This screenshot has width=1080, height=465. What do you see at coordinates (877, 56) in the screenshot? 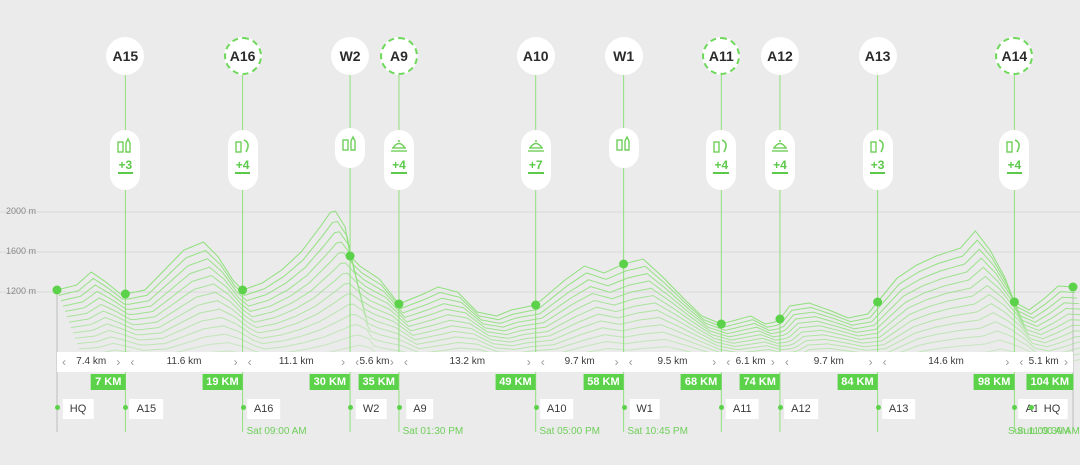
I see `checkpoint-badge-a13: A13` at bounding box center [877, 56].